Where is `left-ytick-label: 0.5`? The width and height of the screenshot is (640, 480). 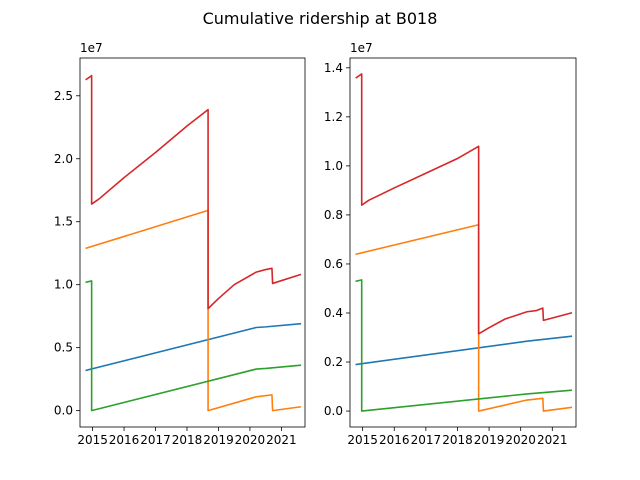 left-ytick-label: 0.5 is located at coordinates (63, 348).